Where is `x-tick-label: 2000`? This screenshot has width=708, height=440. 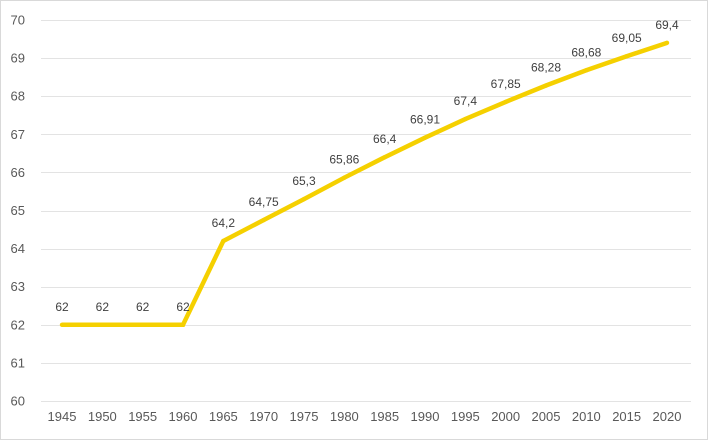
x-tick-label: 2000 is located at coordinates (505, 416).